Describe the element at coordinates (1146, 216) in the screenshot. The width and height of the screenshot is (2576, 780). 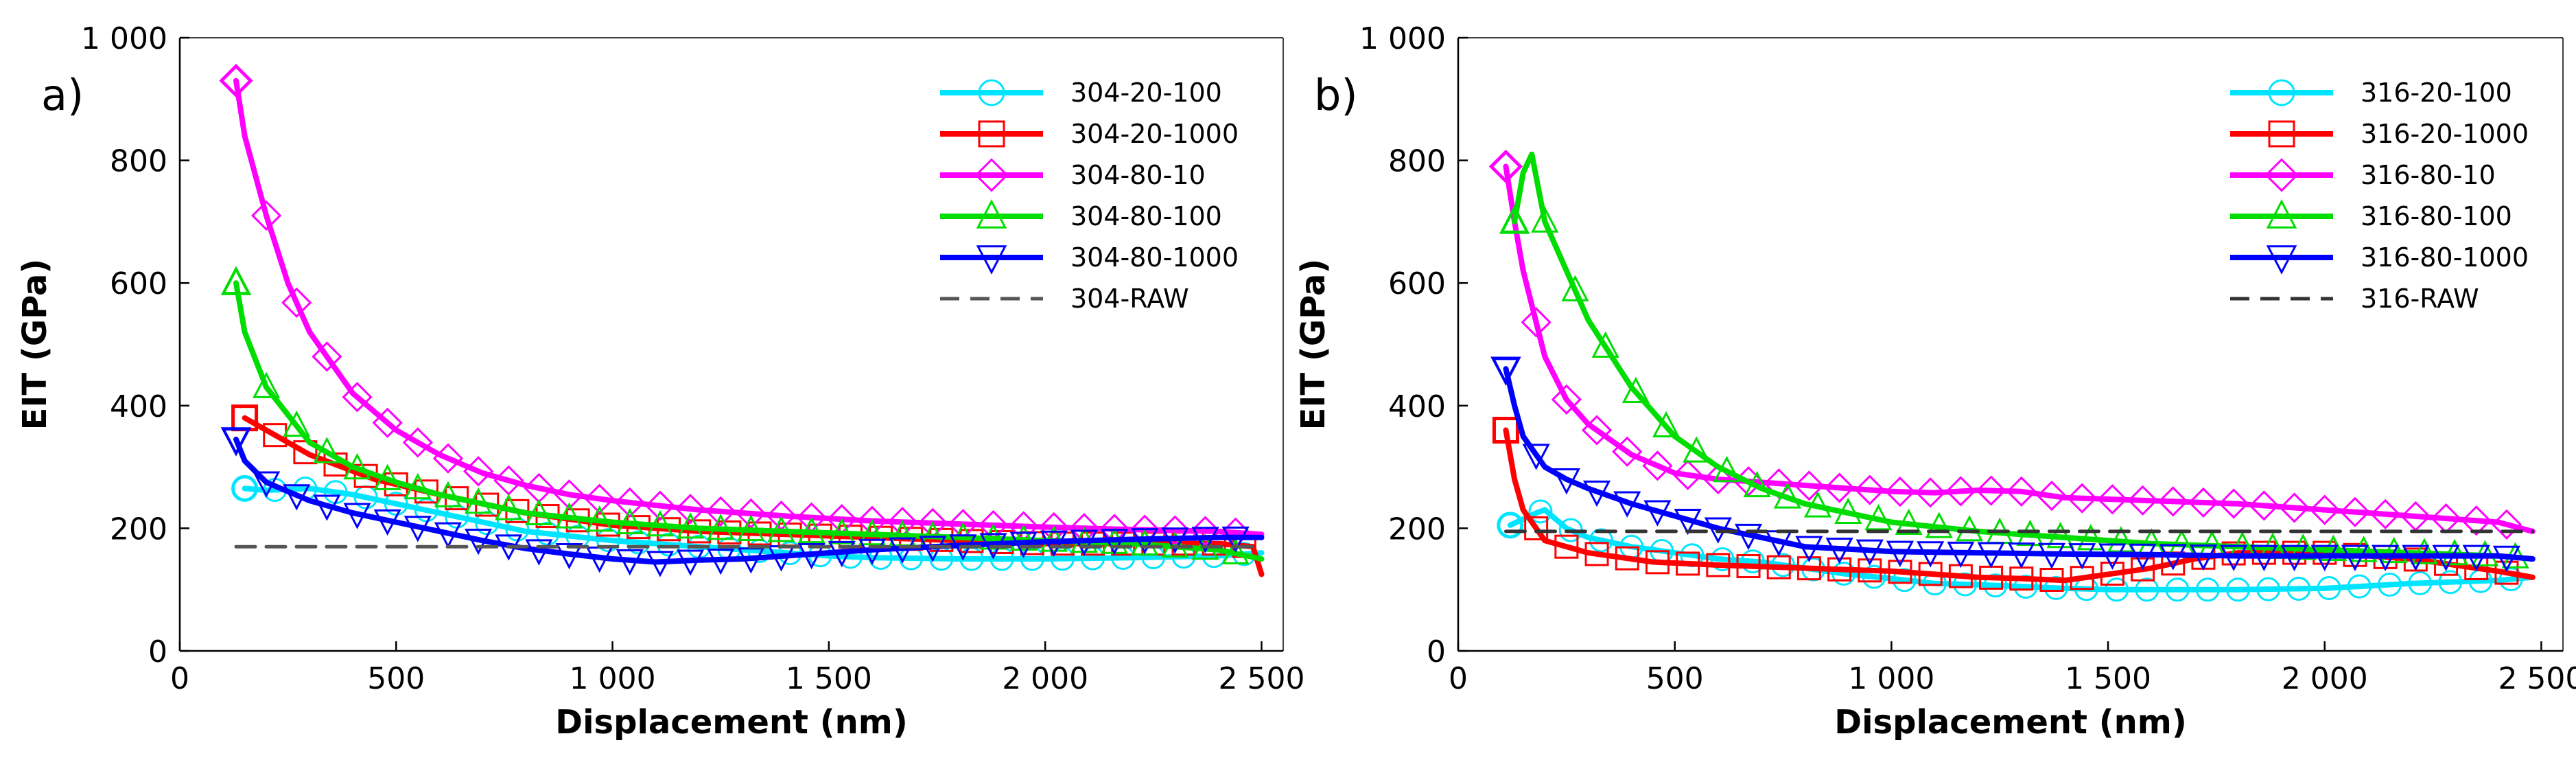
I see `legend-label: 304-80-100` at that location.